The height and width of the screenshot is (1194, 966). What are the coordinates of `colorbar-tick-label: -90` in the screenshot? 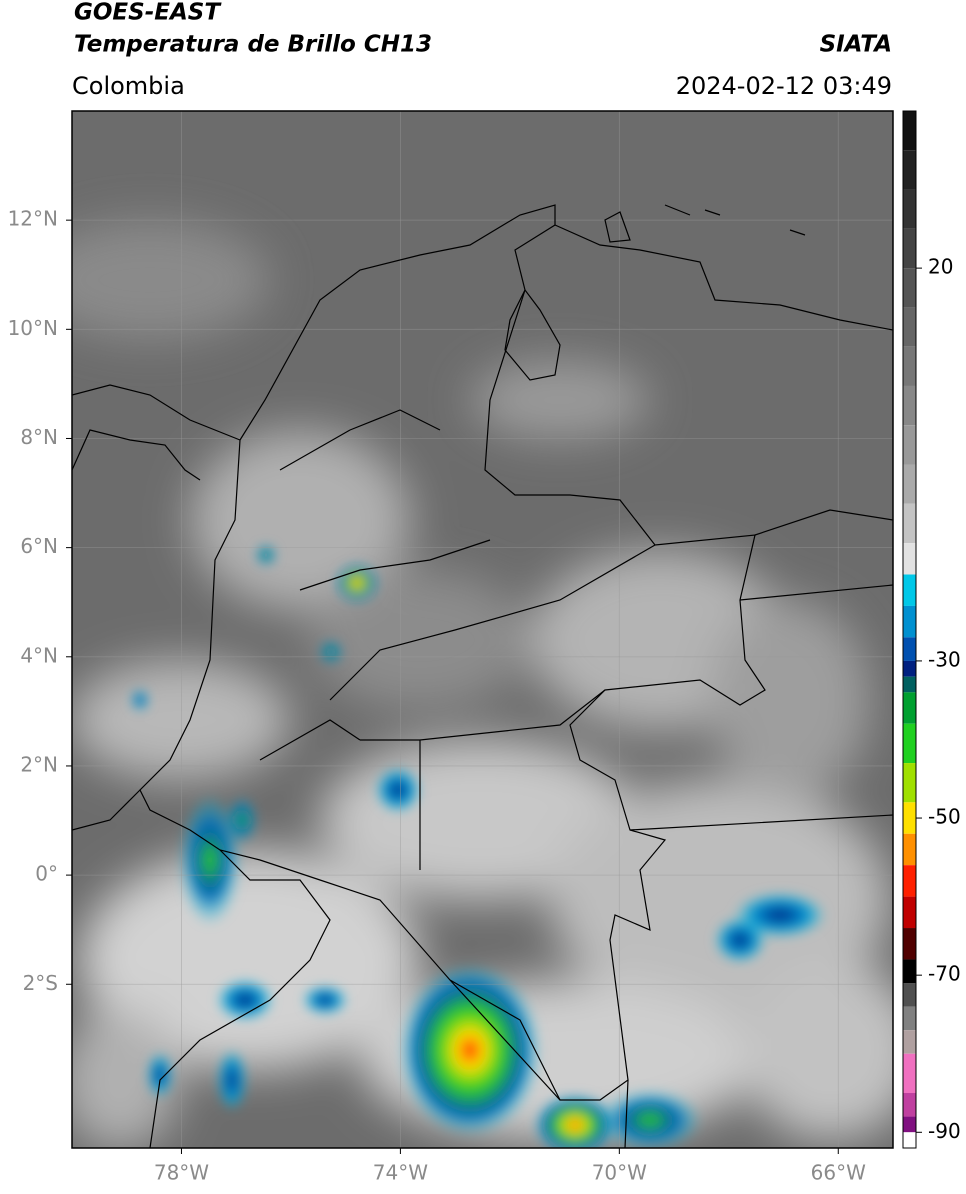 It's located at (944, 1131).